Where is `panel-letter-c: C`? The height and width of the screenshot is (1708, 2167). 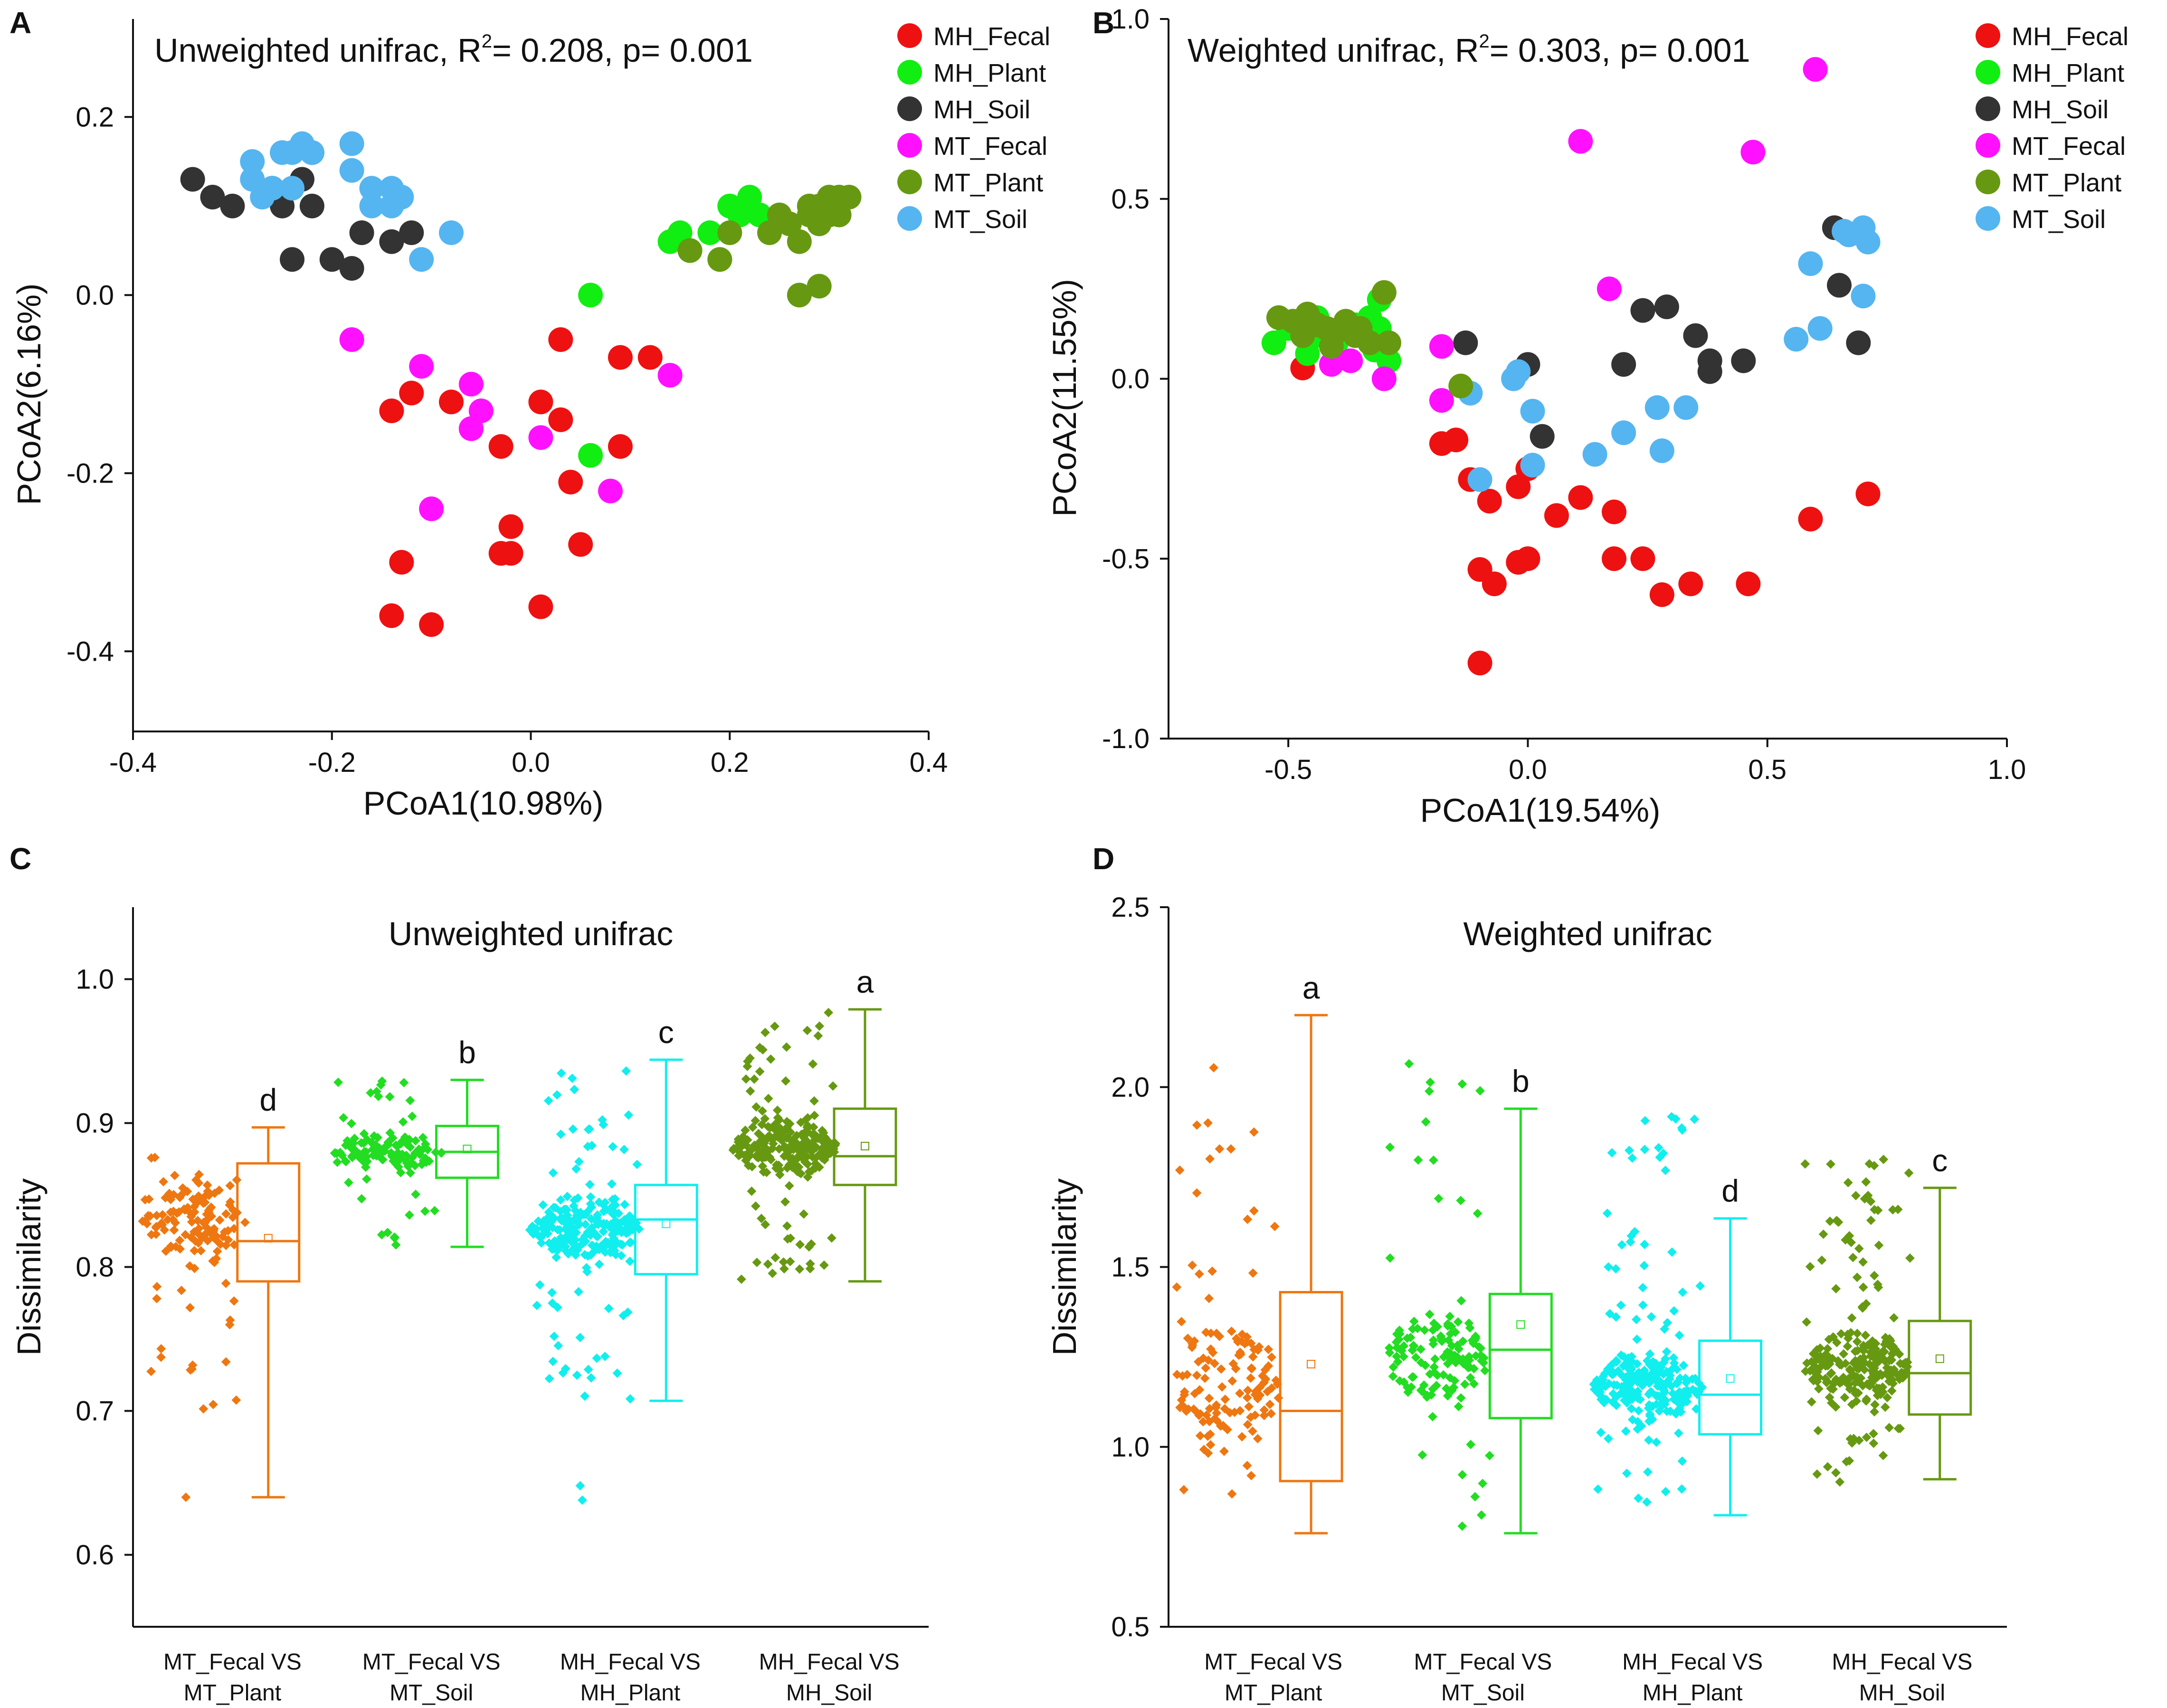
panel-letter-c: C is located at coordinates (20, 859).